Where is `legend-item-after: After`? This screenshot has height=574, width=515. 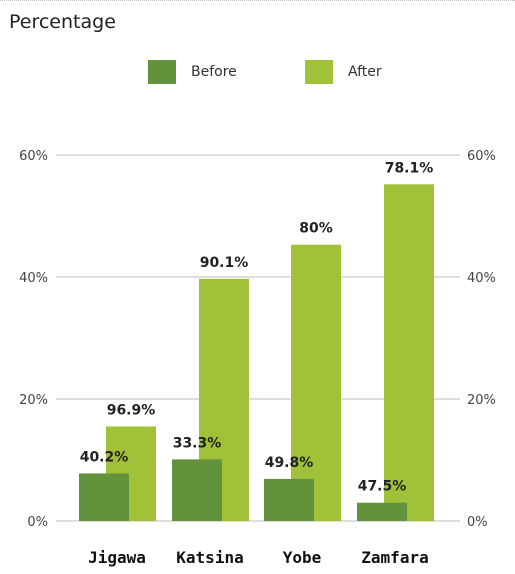 legend-item-after: After is located at coordinates (343, 72).